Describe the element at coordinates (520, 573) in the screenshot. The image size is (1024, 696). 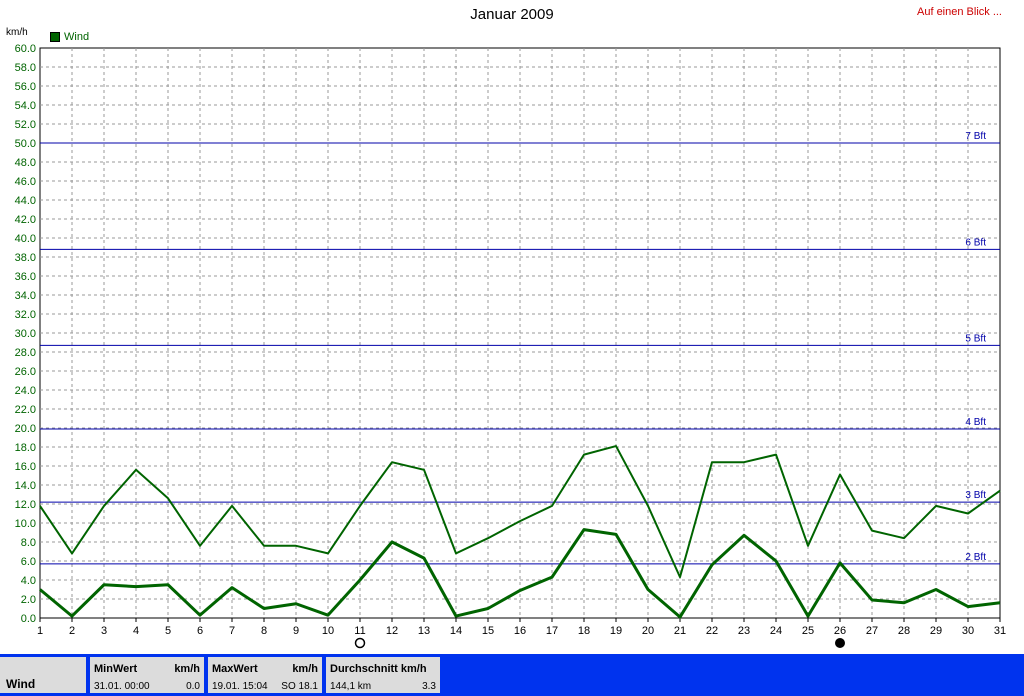
I see `series-line-mean` at that location.